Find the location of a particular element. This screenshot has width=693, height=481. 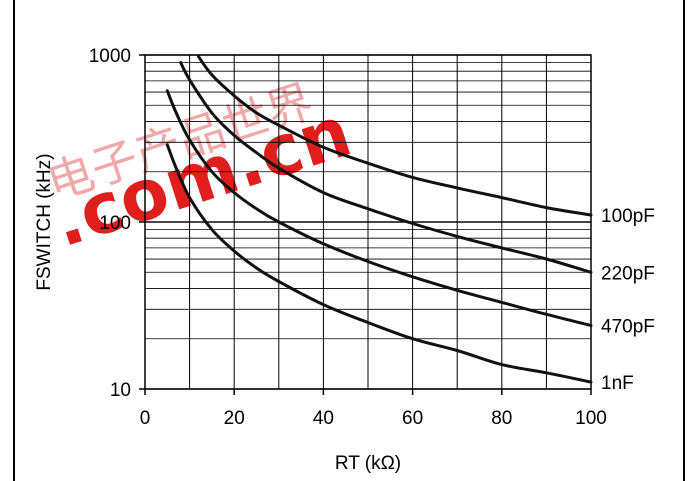

x-tick-label: 100 is located at coordinates (591, 418).